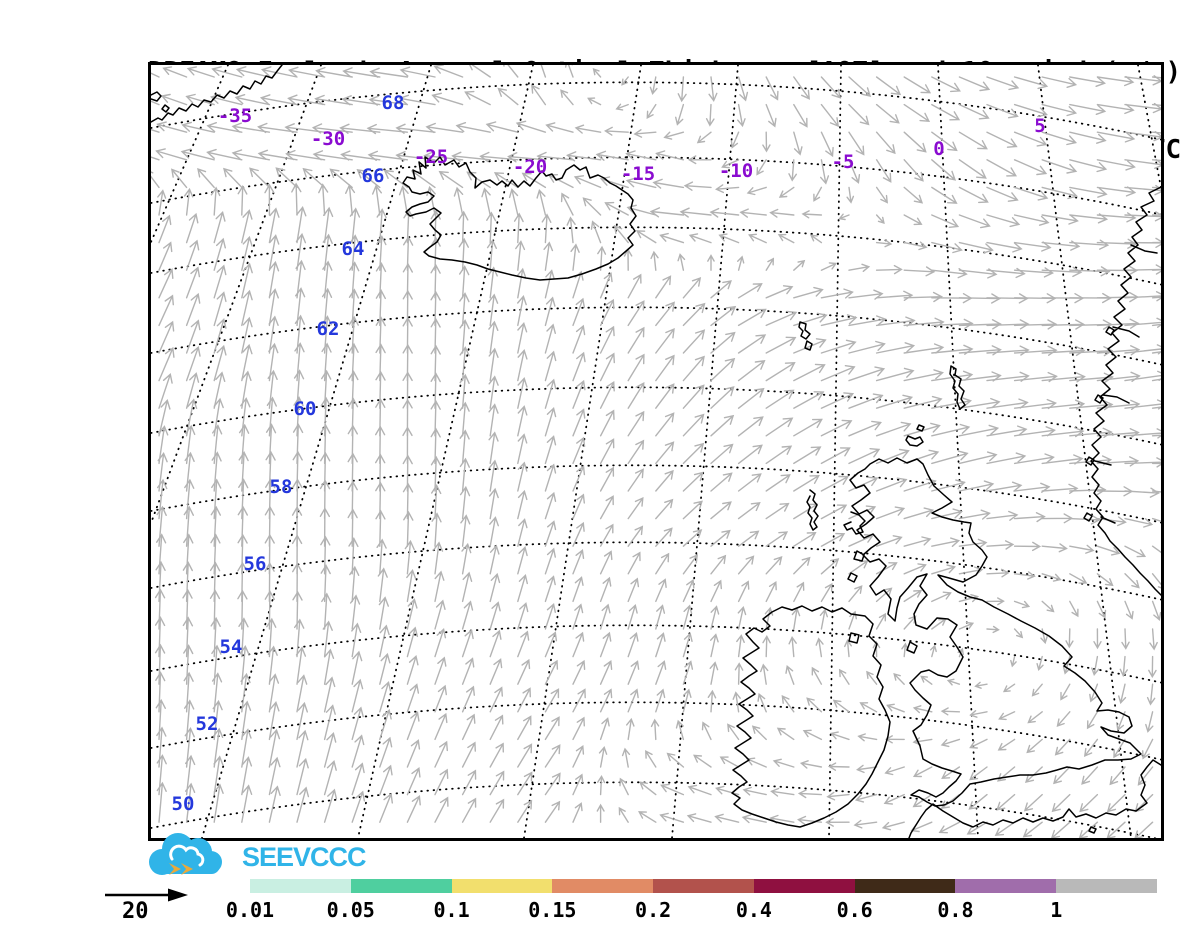  What do you see at coordinates (811, 716) in the screenshot?
I see `coast-ireland` at bounding box center [811, 716].